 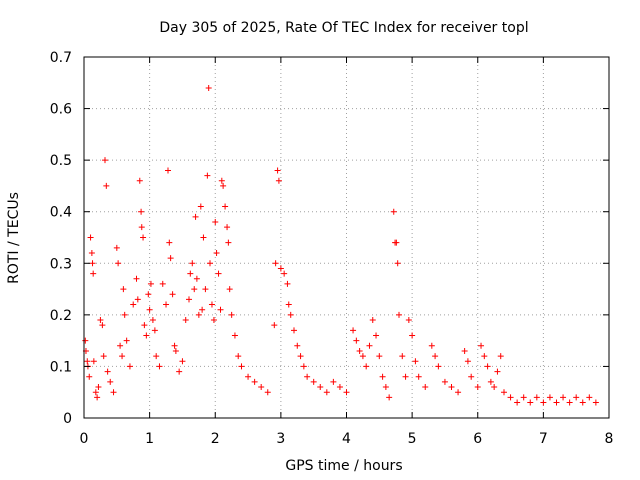 What do you see at coordinates (61, 58) in the screenshot?
I see `y-tick-label: 0.7` at bounding box center [61, 58].